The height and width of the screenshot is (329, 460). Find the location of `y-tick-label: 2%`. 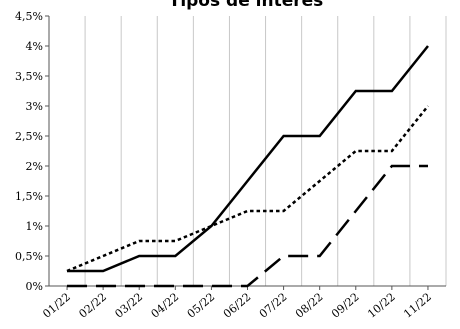

y-tick-label: 2% is located at coordinates (34, 166).